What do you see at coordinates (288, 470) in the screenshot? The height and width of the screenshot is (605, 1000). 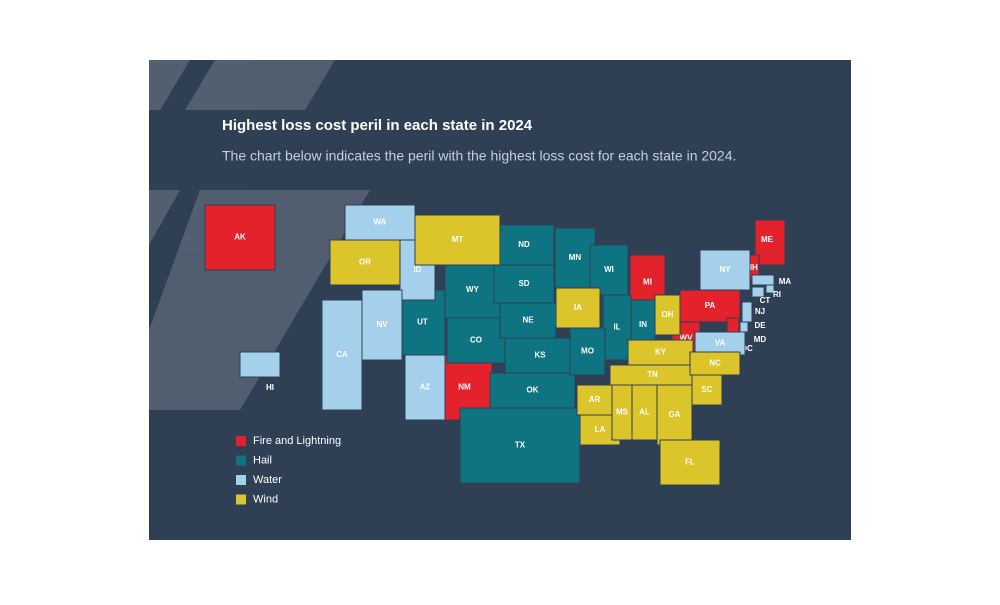 I see `legend: Fire and Lightning Hail Water Wind` at bounding box center [288, 470].